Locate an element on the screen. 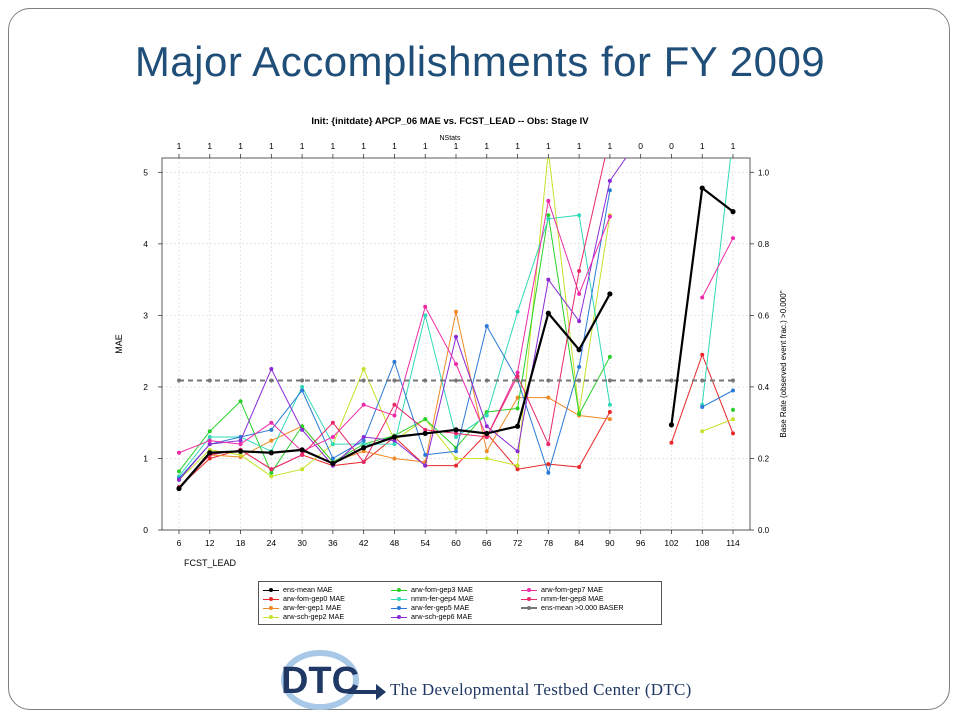 Image resolution: width=960 pixels, height=720 pixels. x-tick-label: 108 is located at coordinates (702, 543).